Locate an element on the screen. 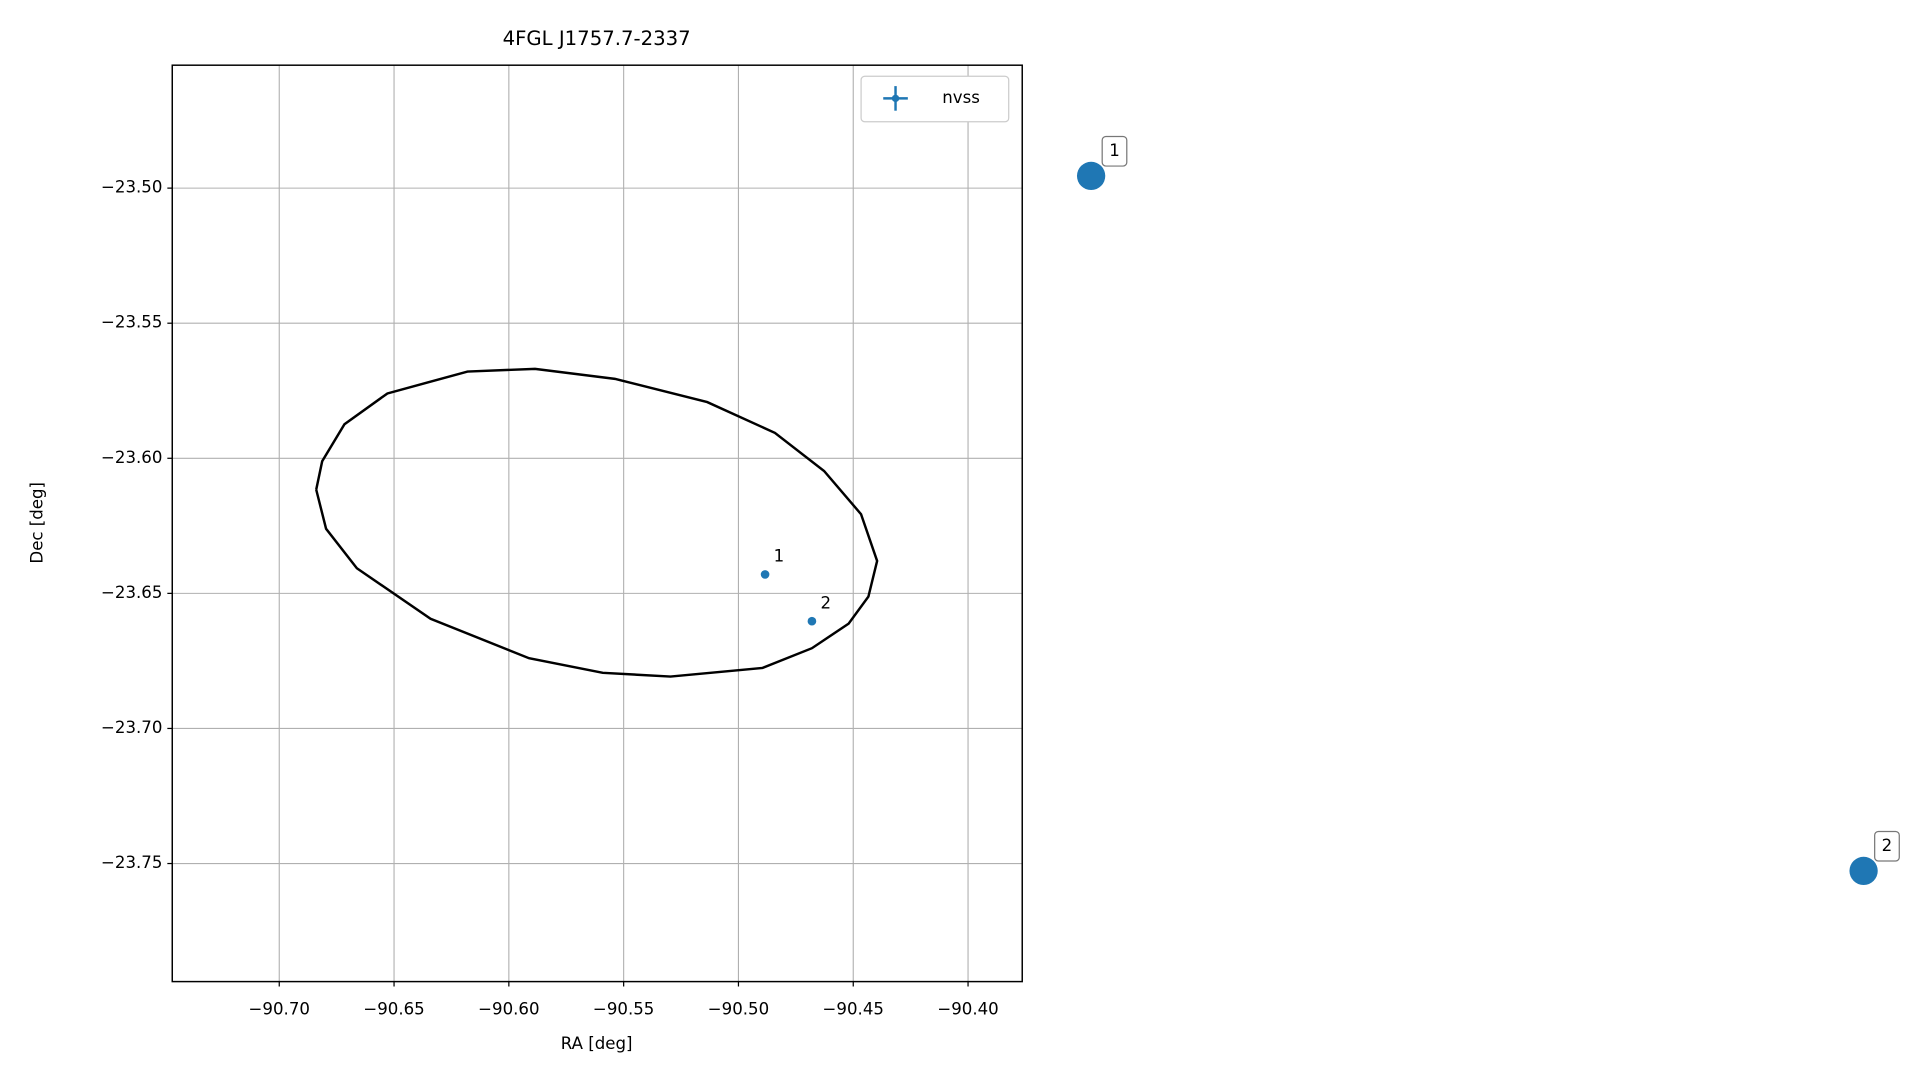  x-tick-label: −90.65 is located at coordinates (393, 1008).